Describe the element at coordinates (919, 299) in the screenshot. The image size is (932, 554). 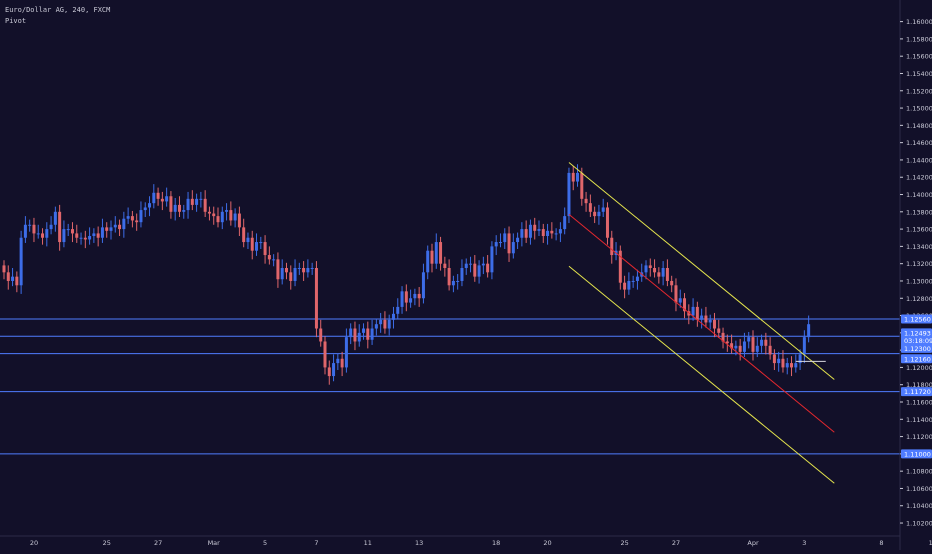
I see `y-tick-label: 1.12800` at that location.